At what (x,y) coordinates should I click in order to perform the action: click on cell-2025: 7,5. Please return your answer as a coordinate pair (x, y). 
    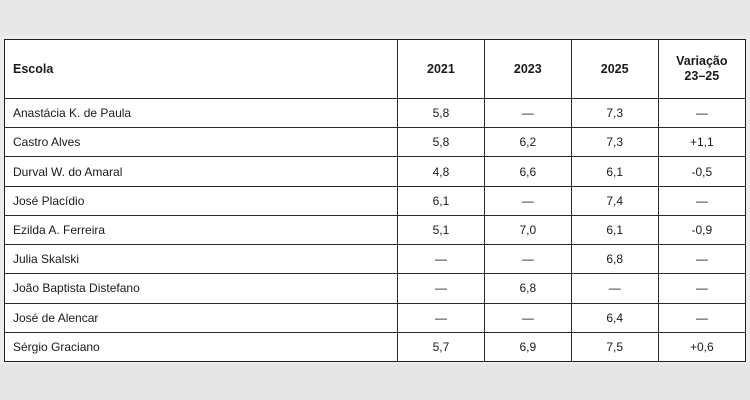
    Looking at the image, I should click on (614, 346).